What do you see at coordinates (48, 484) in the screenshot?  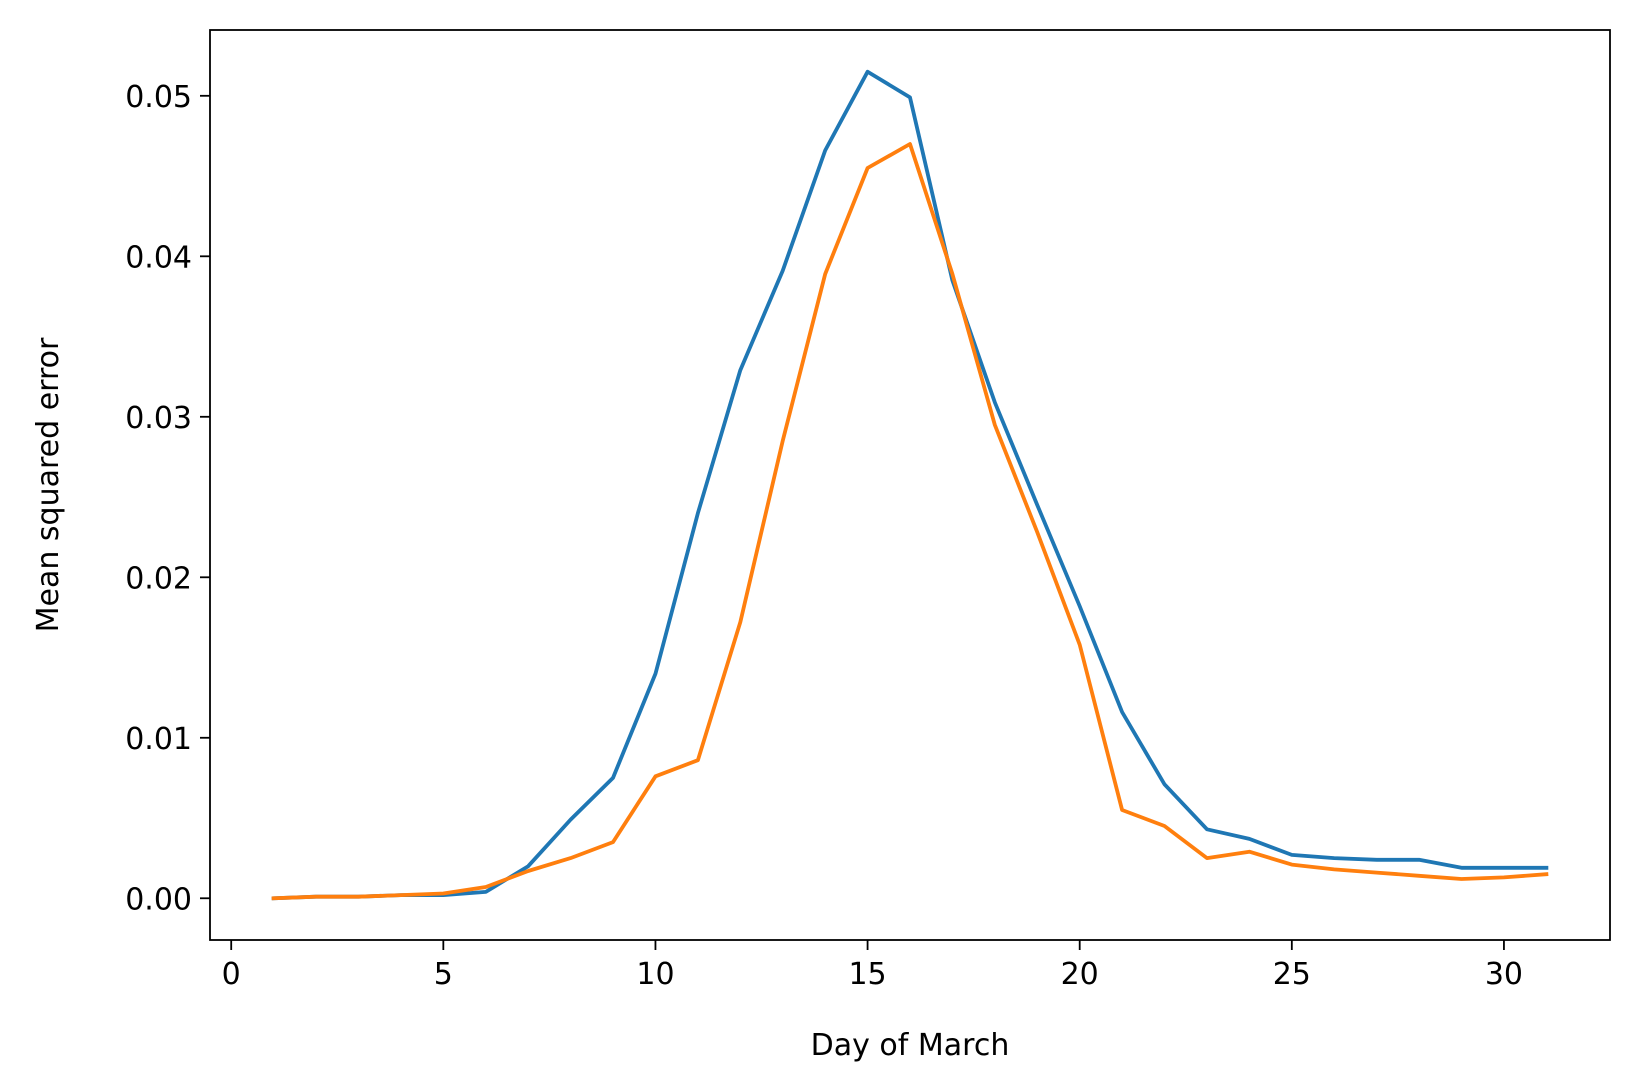 I see `y-axis-label: Mean squared error` at bounding box center [48, 484].